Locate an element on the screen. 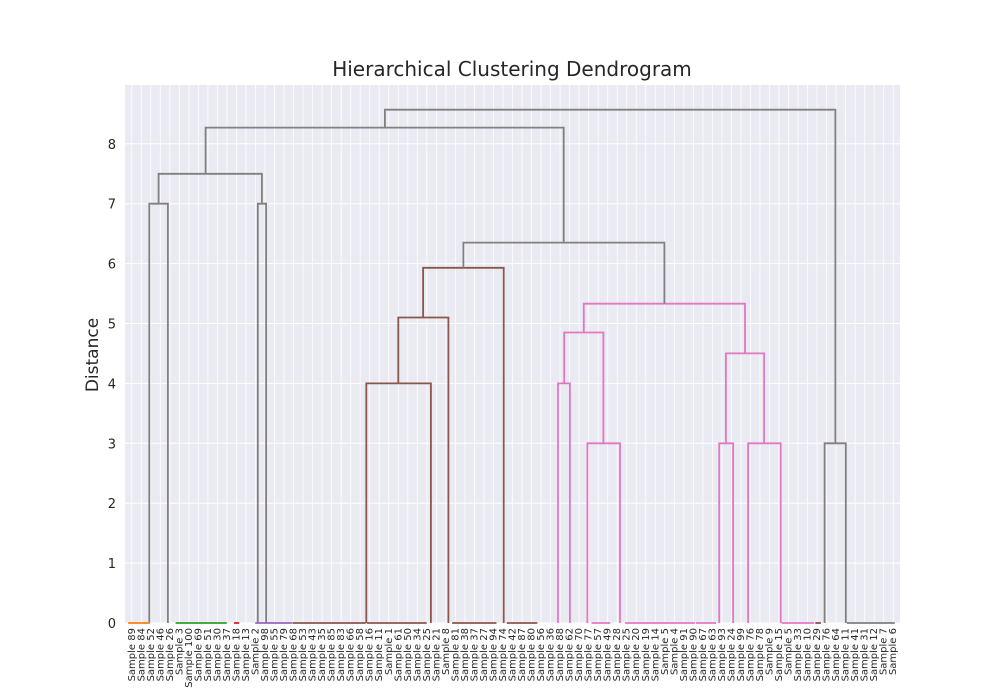 The width and height of the screenshot is (1000, 700). x-tick-label: Sample 77 is located at coordinates (589, 654).